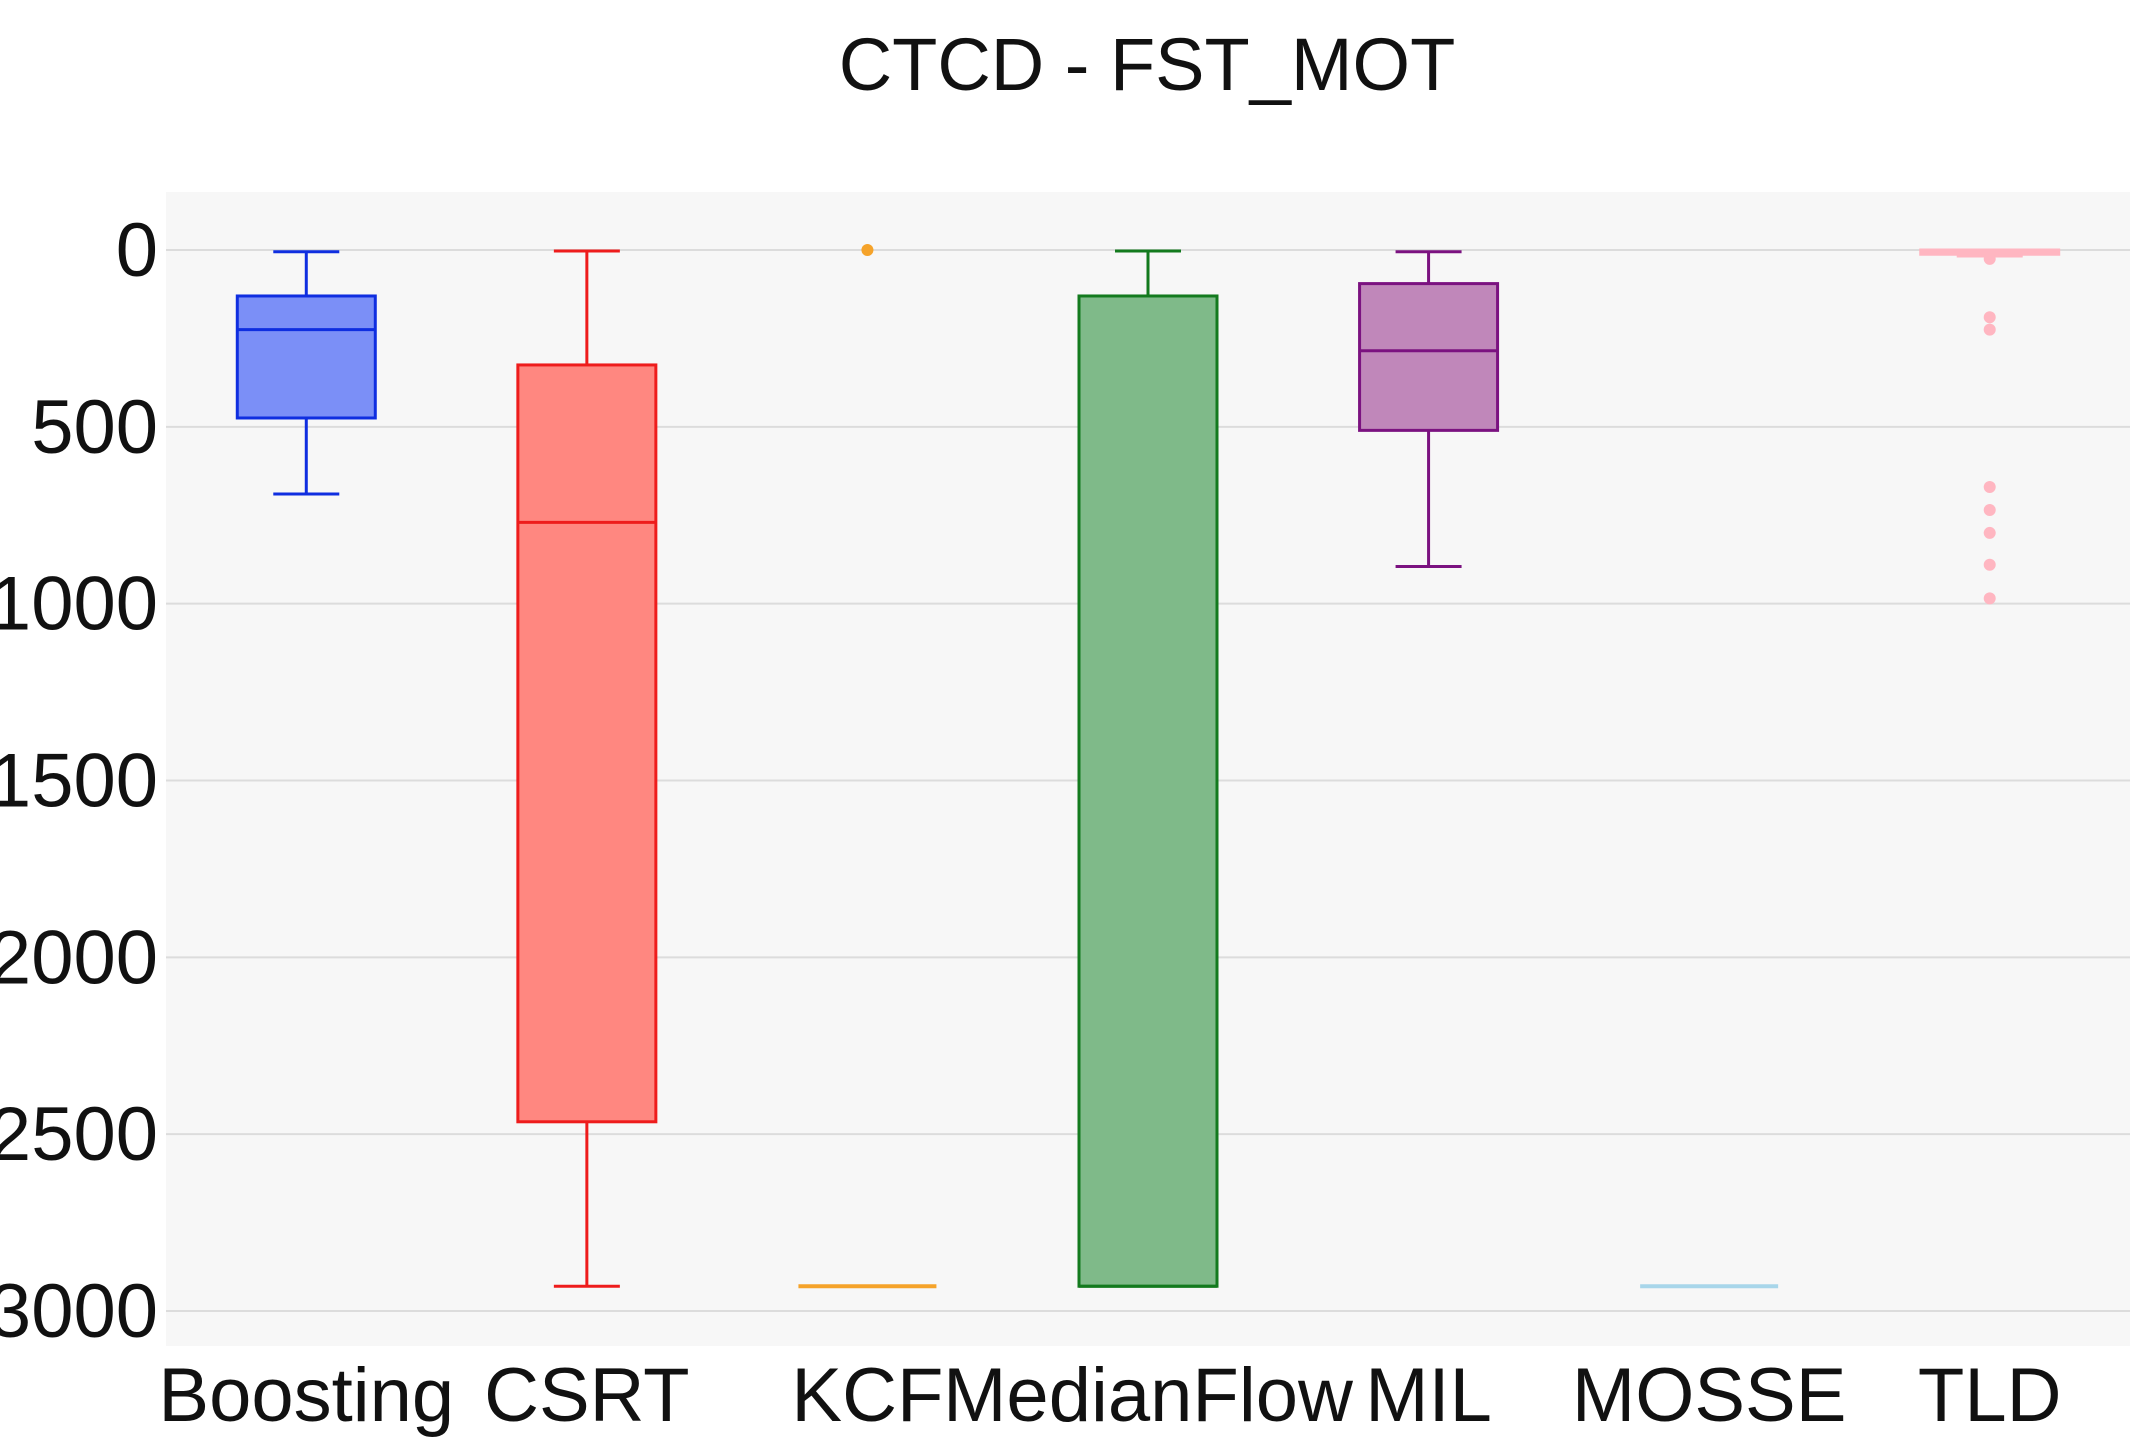 The width and height of the screenshot is (2147, 1445). Describe the element at coordinates (79, 957) in the screenshot. I see `y-tick-label: 2000` at that location.